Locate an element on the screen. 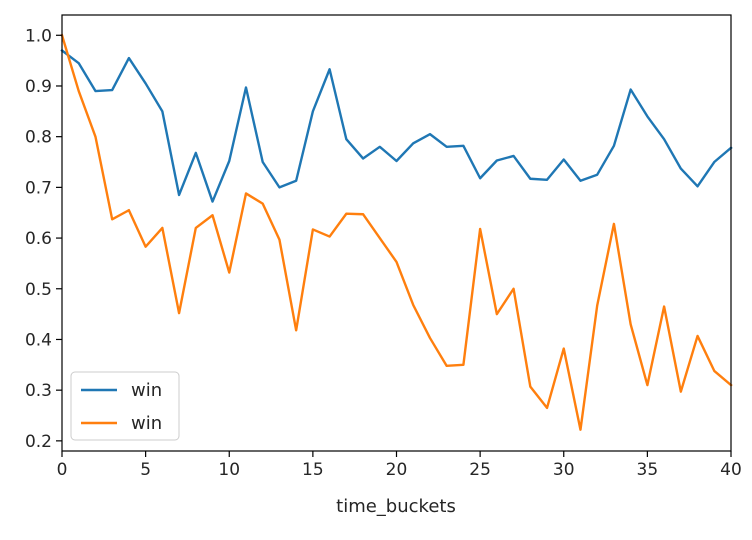 The width and height of the screenshot is (752, 540). y-tick-label: 0.6 is located at coordinates (38, 239).